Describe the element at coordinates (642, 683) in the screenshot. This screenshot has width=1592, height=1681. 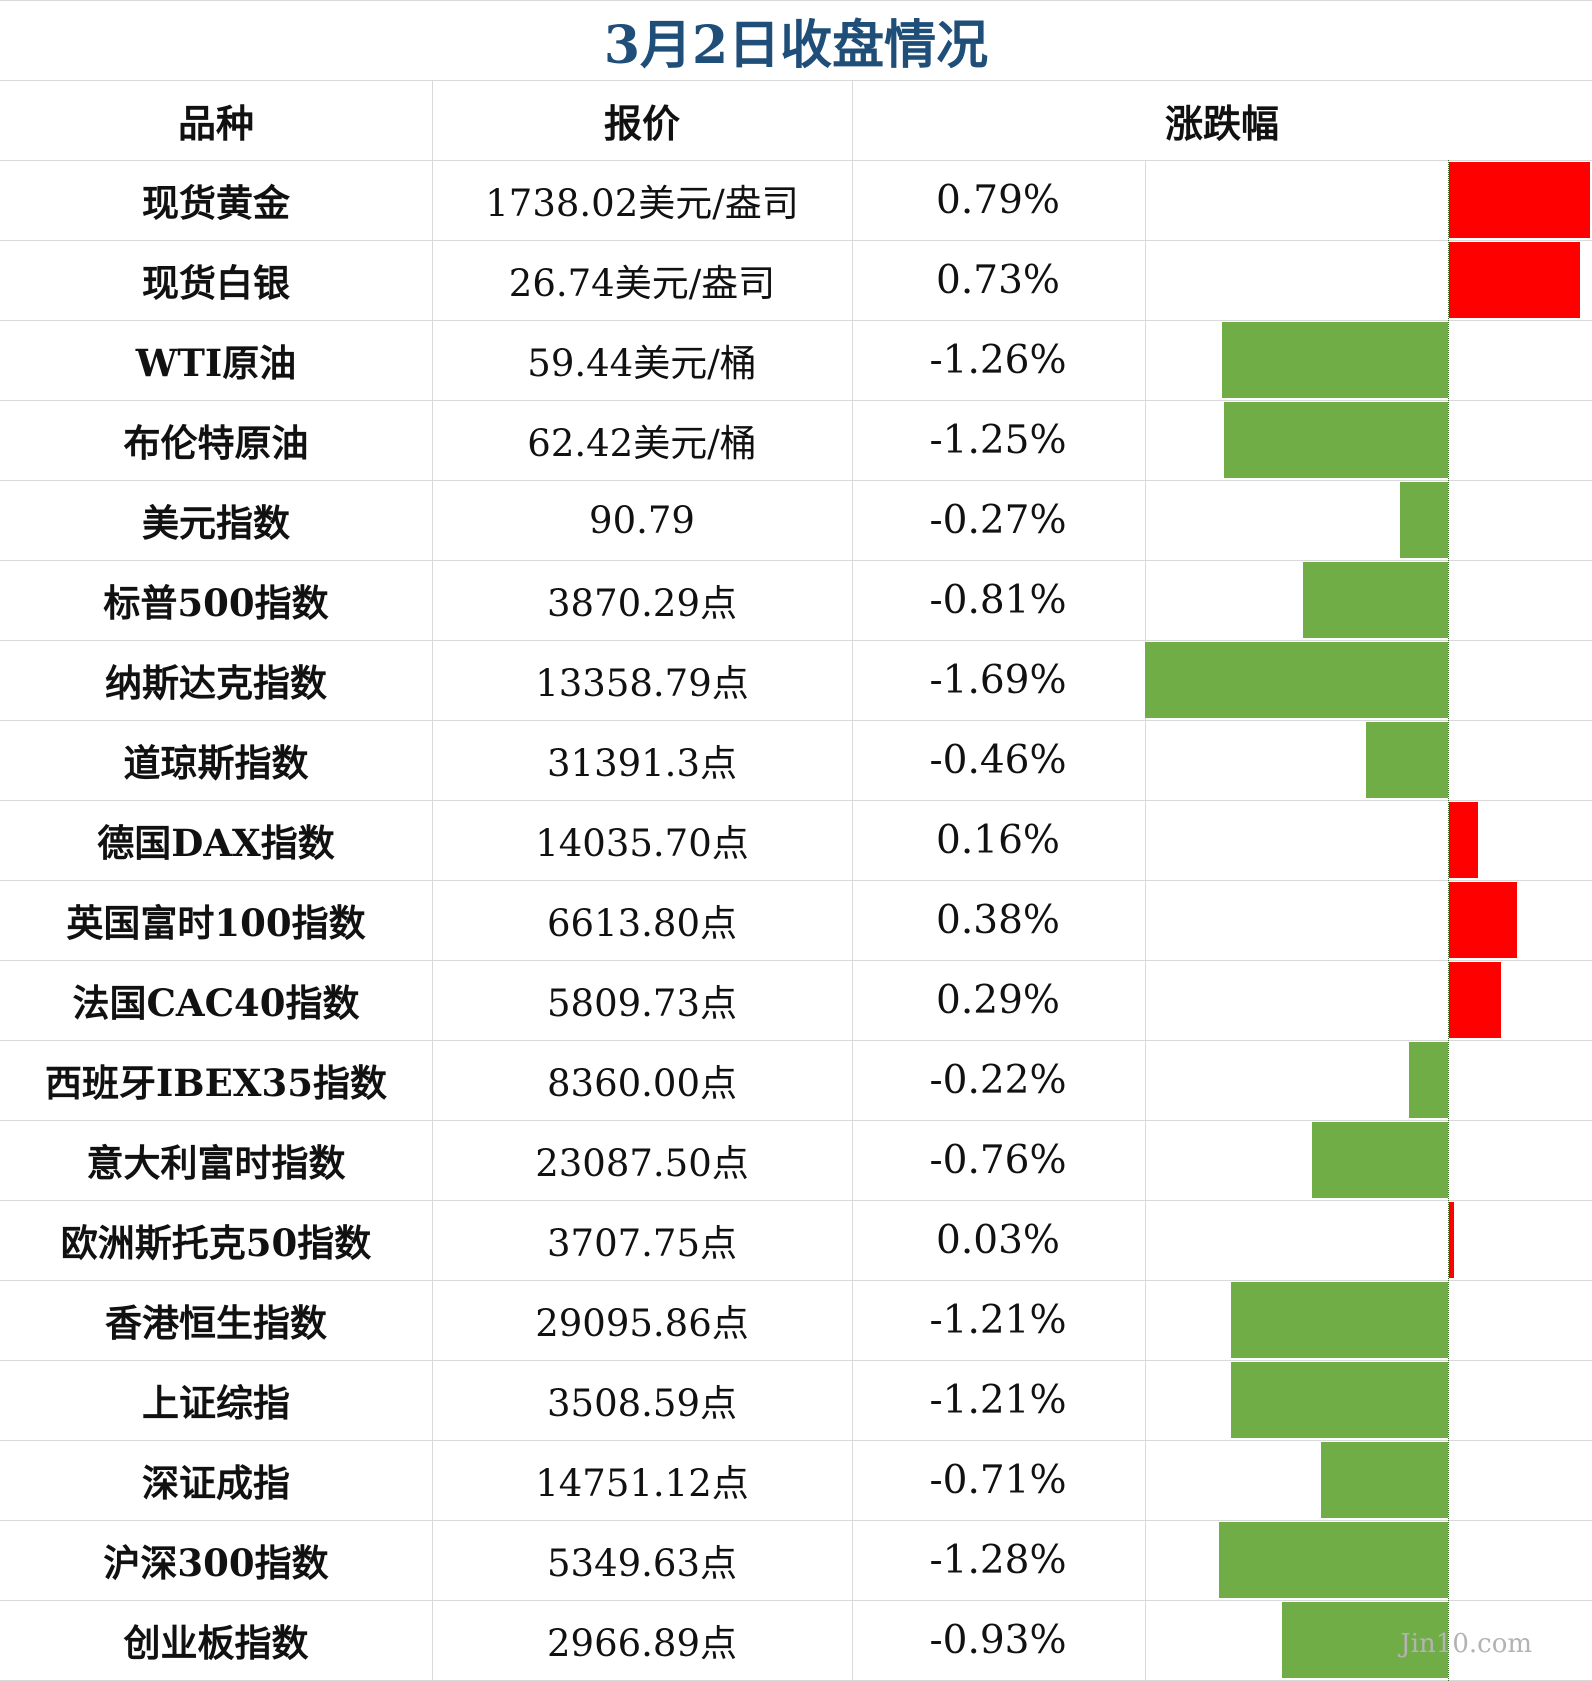
I see `row-price: 13358.79点` at that location.